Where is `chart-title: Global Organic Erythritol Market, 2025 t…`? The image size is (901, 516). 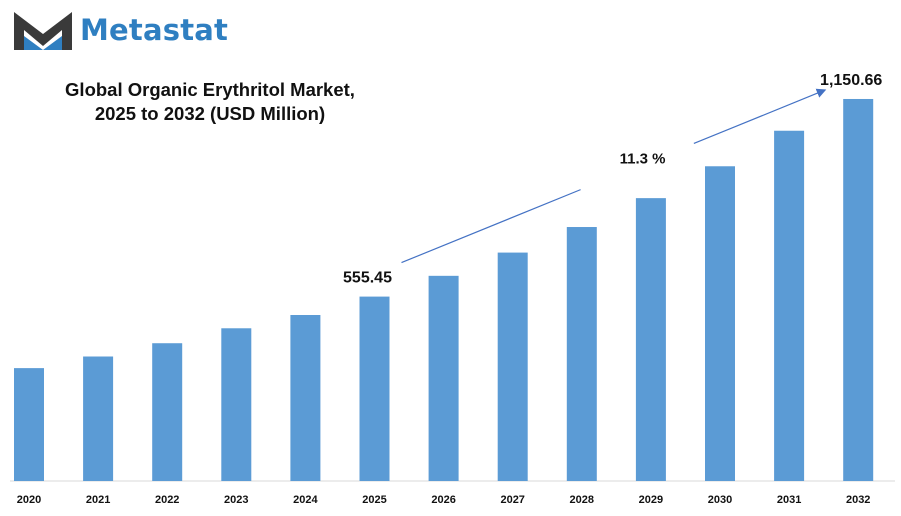
chart-title: Global Organic Erythritol Market, 2025 t… is located at coordinates (210, 102).